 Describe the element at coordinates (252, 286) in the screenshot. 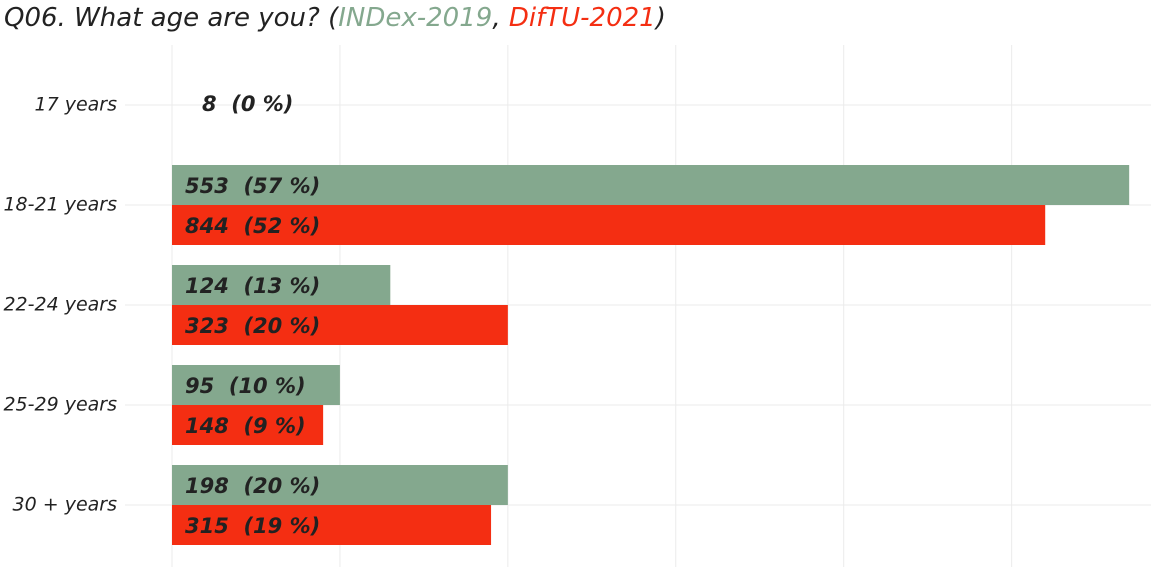

I see `value-label: 124 (13 %)` at that location.